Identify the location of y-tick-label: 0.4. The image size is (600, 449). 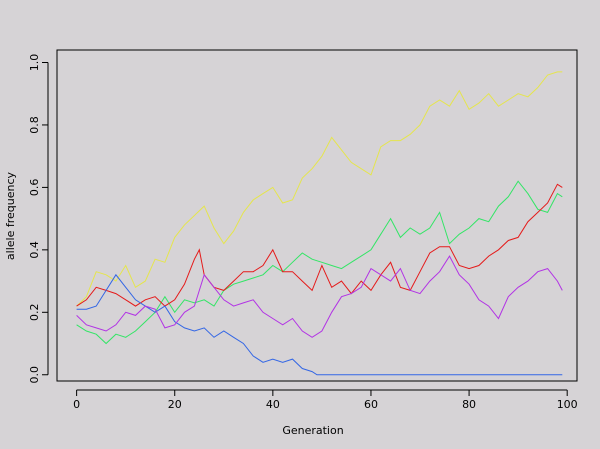
(34, 250).